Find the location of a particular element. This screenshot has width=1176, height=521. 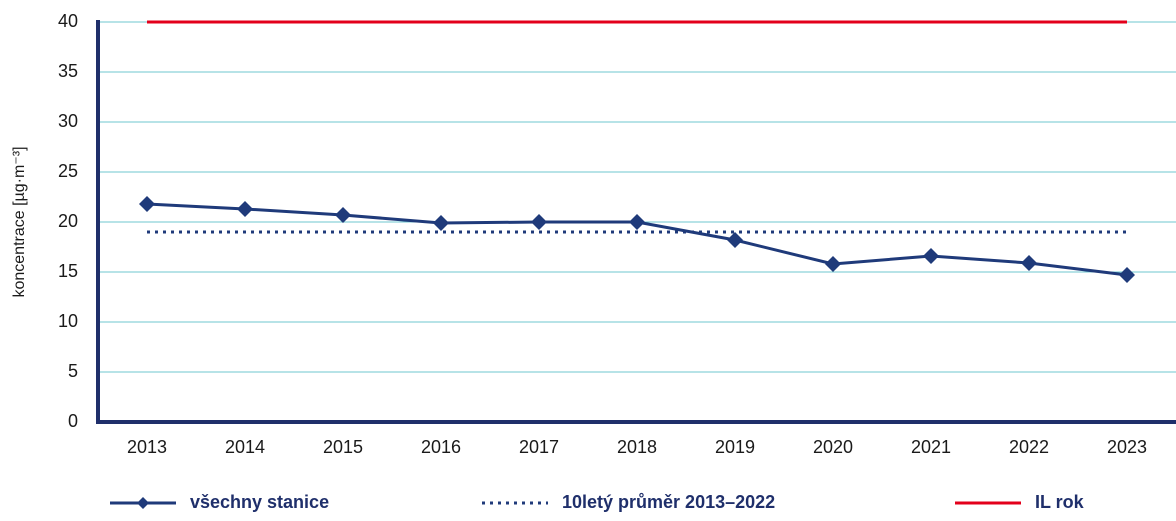

x-tick-label: 2016 is located at coordinates (441, 447).